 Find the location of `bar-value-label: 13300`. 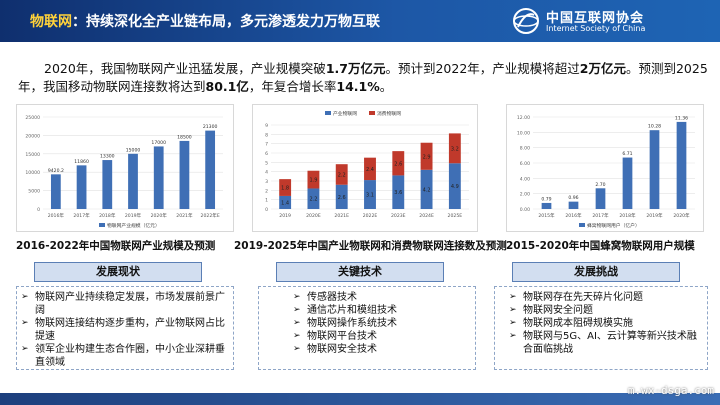

bar-value-label: 13300 is located at coordinates (107, 157).